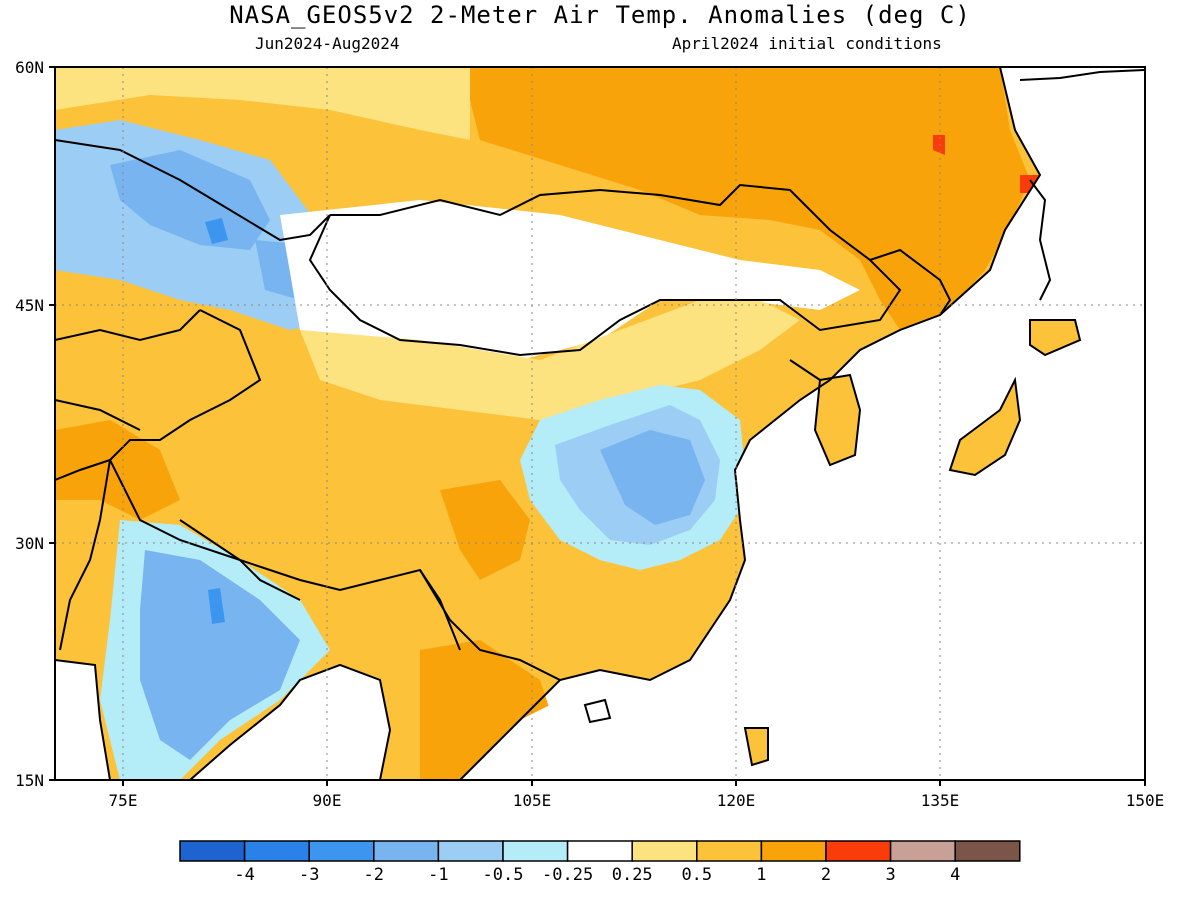 This screenshot has width=1200, height=900. I want to click on islands, so click(912, 542).